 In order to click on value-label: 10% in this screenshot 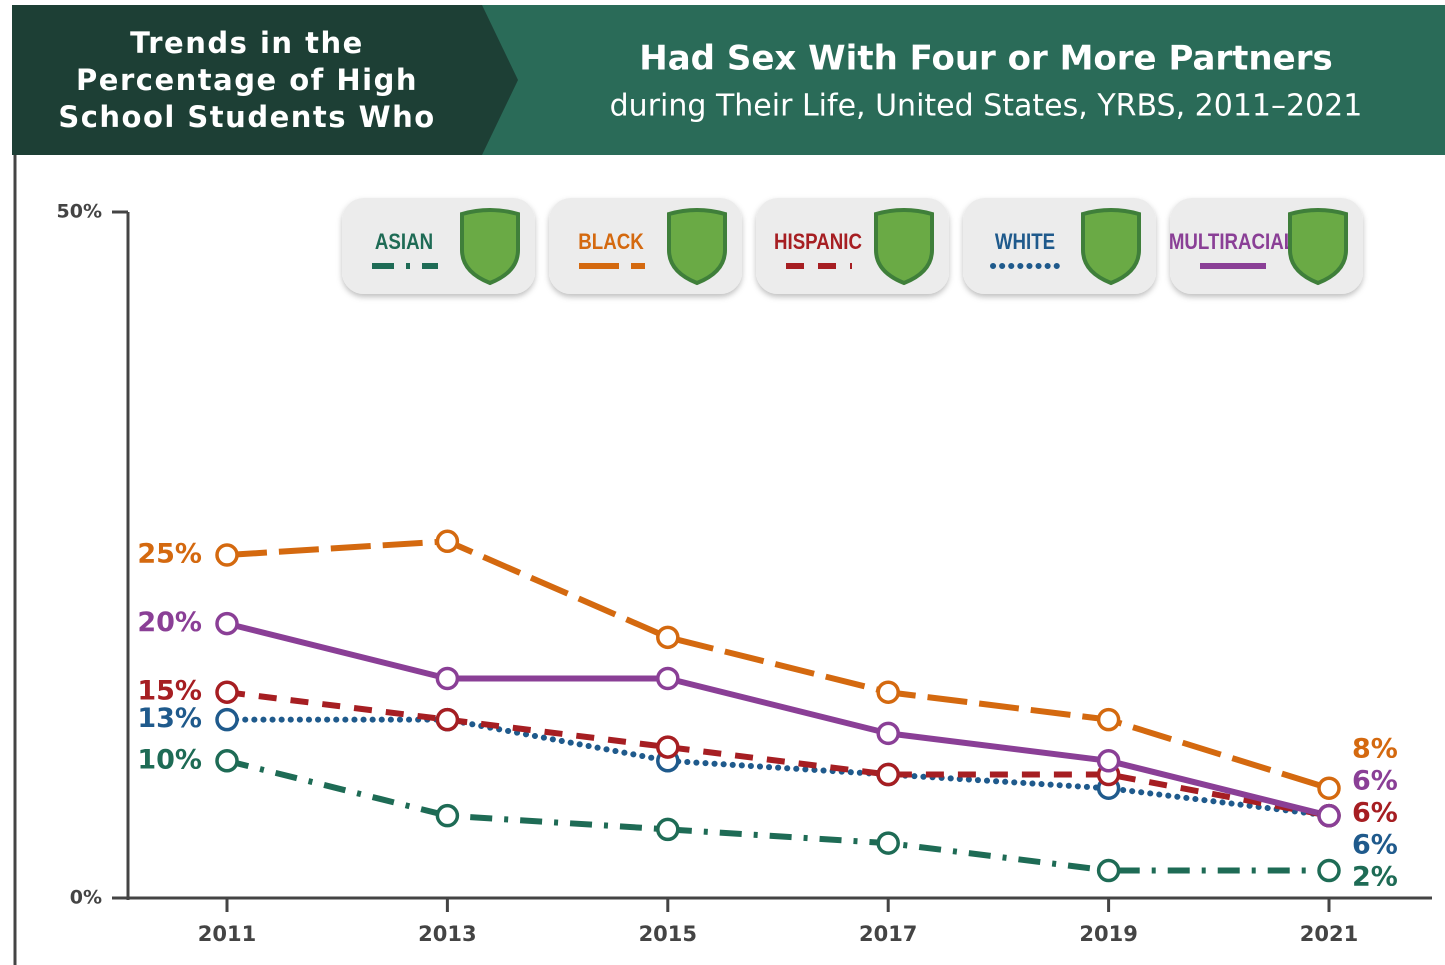, I will do `click(169, 759)`.